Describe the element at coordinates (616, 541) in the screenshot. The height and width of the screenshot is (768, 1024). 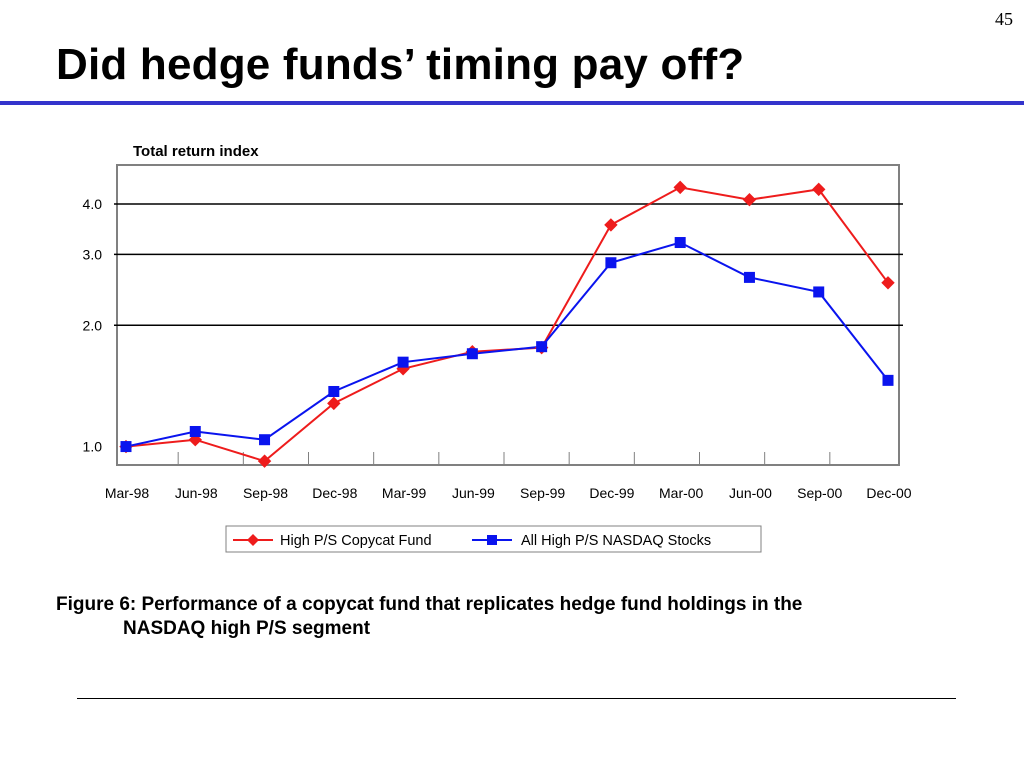
I see `legend-label: All High P/S NASDAQ Stocks` at that location.